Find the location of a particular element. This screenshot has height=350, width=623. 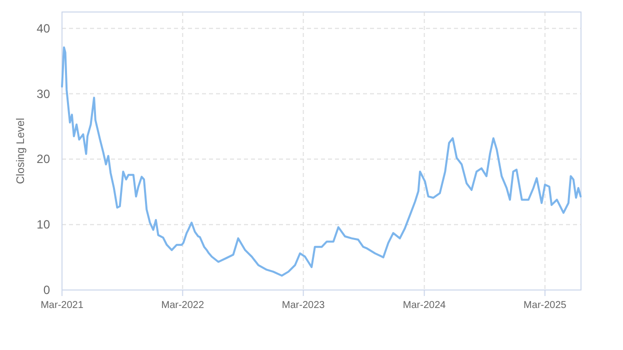

x-tick-label: Mar-2023 is located at coordinates (304, 305).